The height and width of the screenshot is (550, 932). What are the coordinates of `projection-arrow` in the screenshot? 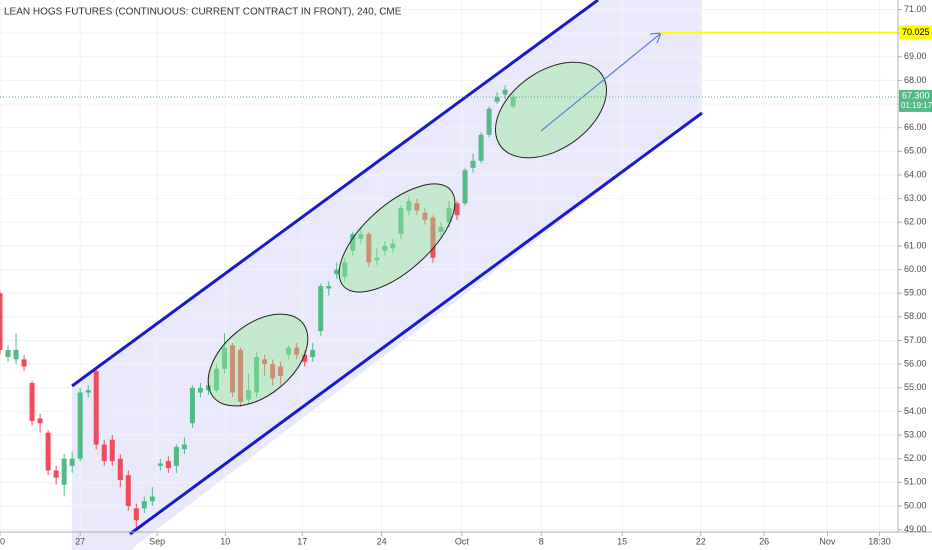 It's located at (600, 82).